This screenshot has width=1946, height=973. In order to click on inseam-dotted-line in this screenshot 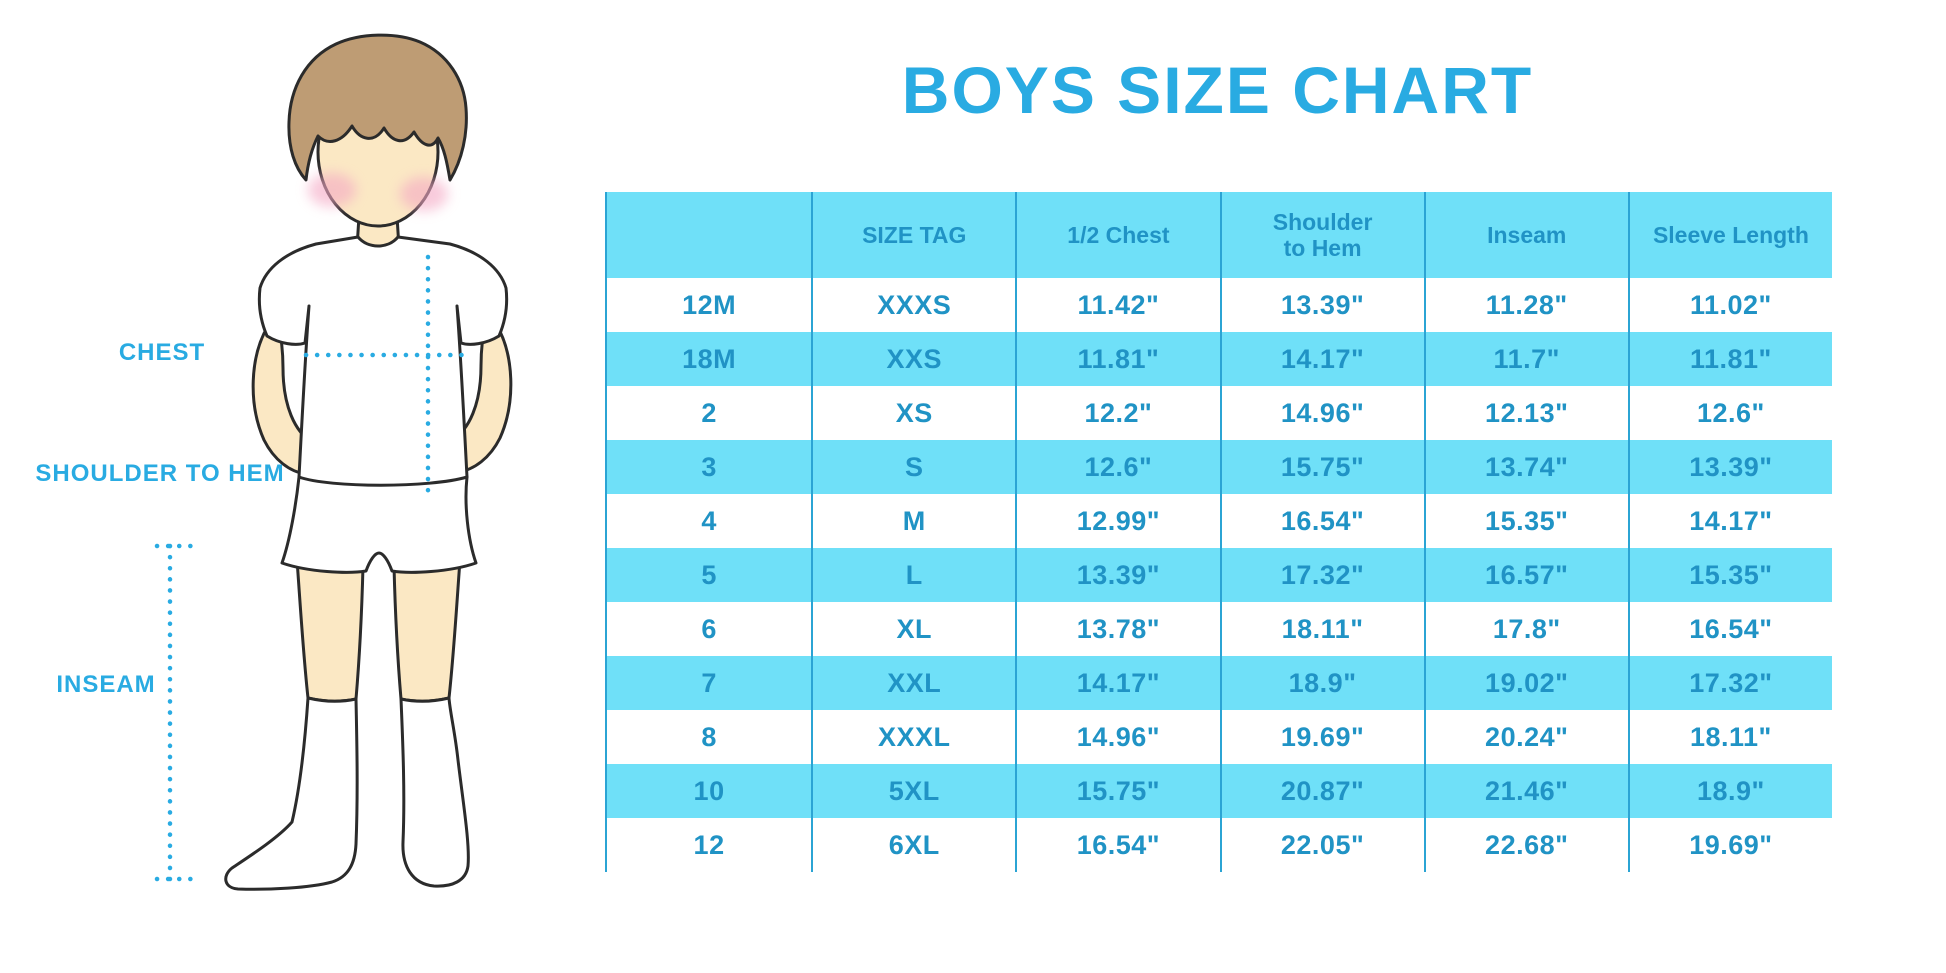, I will do `click(174, 712)`.